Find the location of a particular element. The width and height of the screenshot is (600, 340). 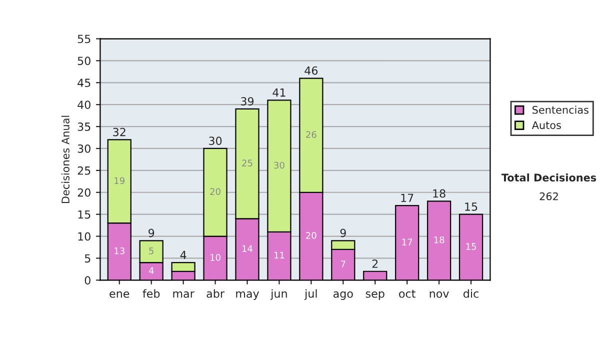

total-label: 15 is located at coordinates (471, 206).